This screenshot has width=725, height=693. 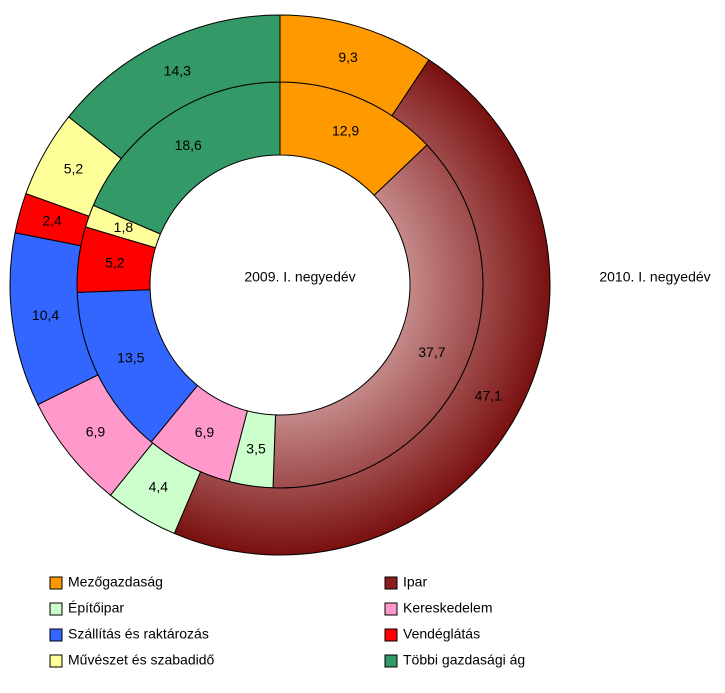 I want to click on value-label: 2,4, so click(x=52, y=221).